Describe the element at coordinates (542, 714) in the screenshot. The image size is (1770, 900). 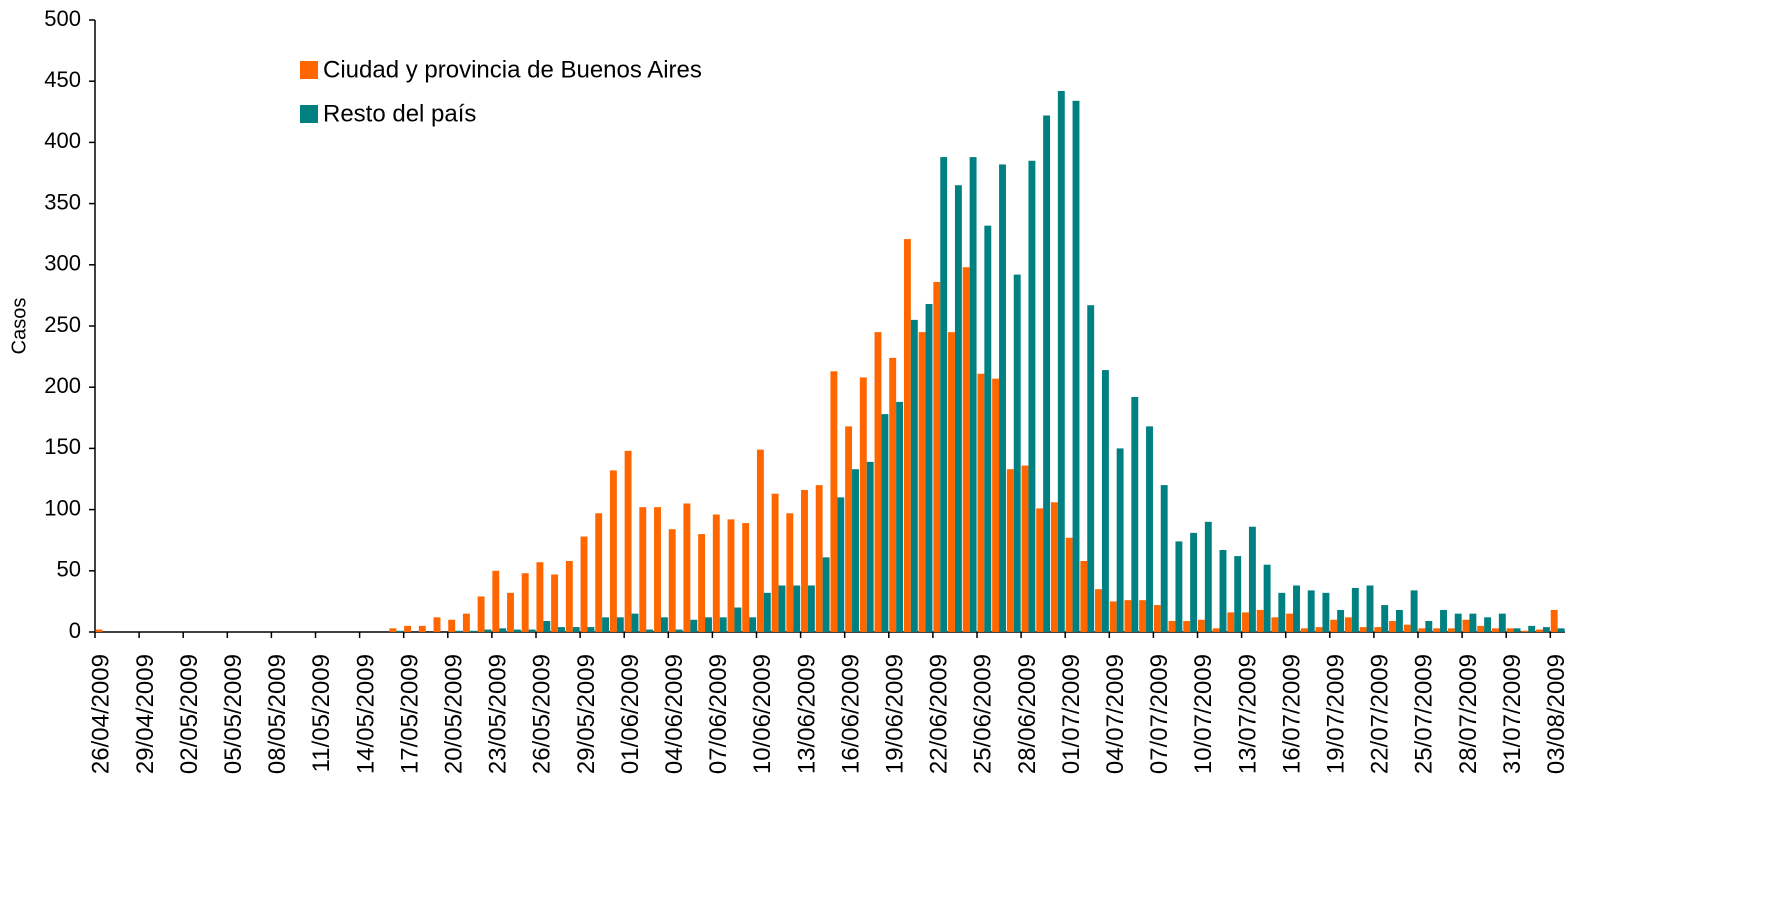
I see `x-tick-label: 26/05/2009` at that location.